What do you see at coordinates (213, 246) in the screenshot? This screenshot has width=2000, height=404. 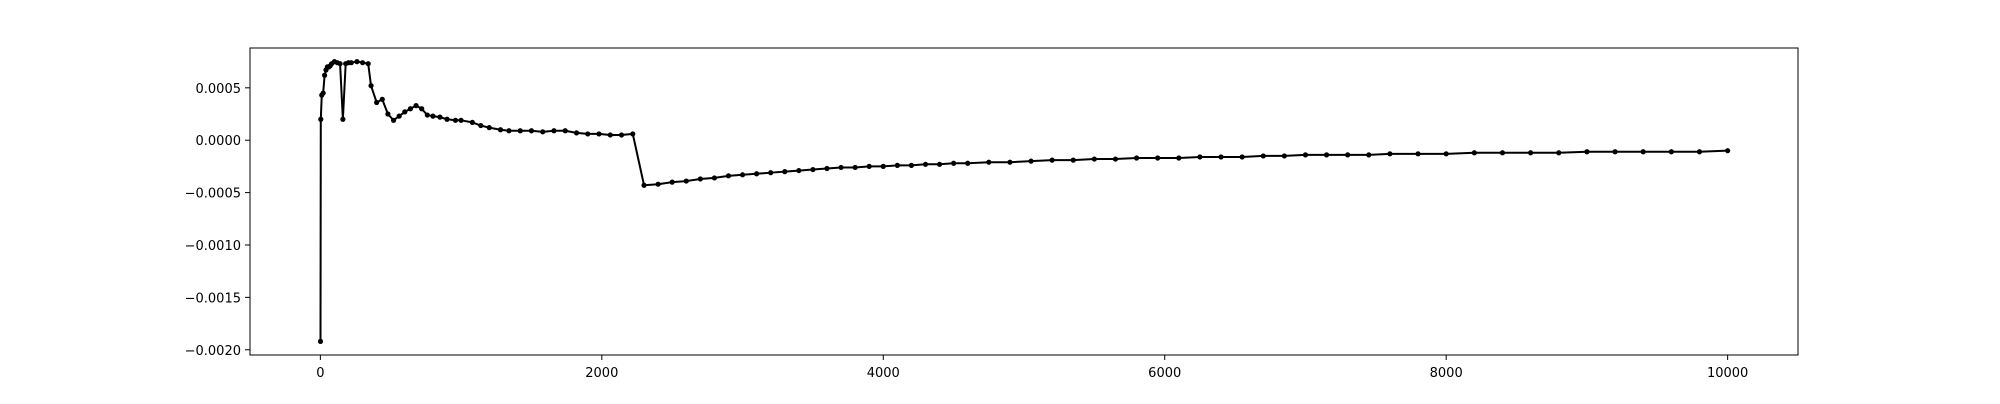 I see `y-tick-label: −0.0010` at bounding box center [213, 246].